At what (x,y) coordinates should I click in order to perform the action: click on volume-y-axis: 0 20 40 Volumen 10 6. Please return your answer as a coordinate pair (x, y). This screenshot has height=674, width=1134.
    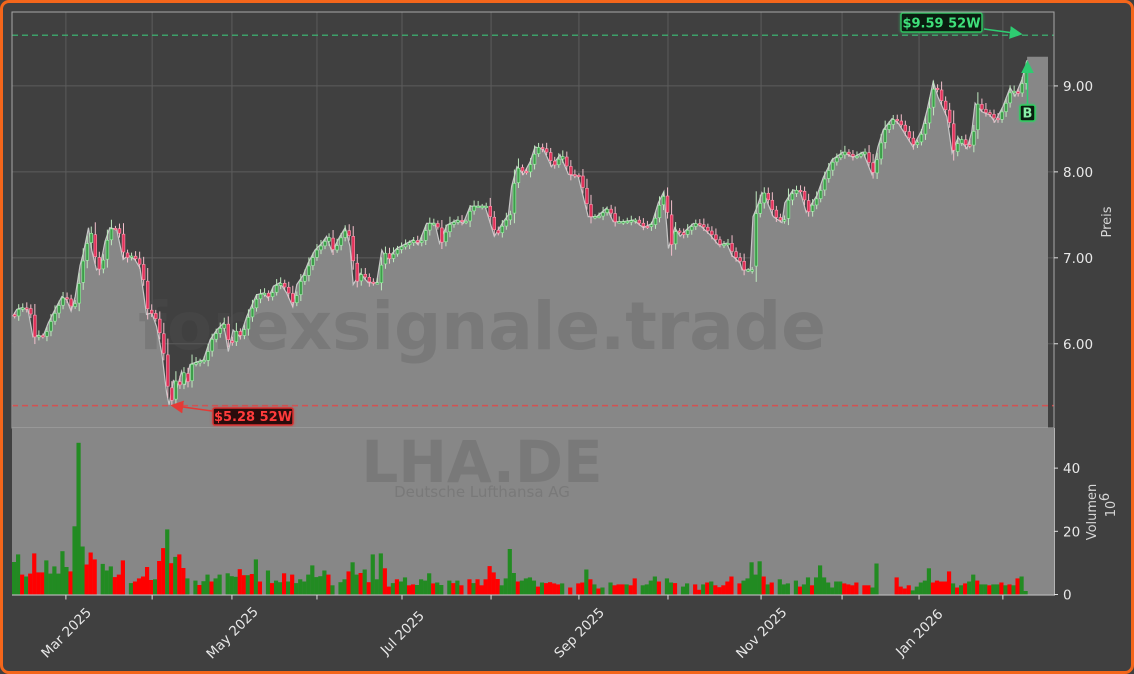
    Looking at the image, I should click on (1086, 532).